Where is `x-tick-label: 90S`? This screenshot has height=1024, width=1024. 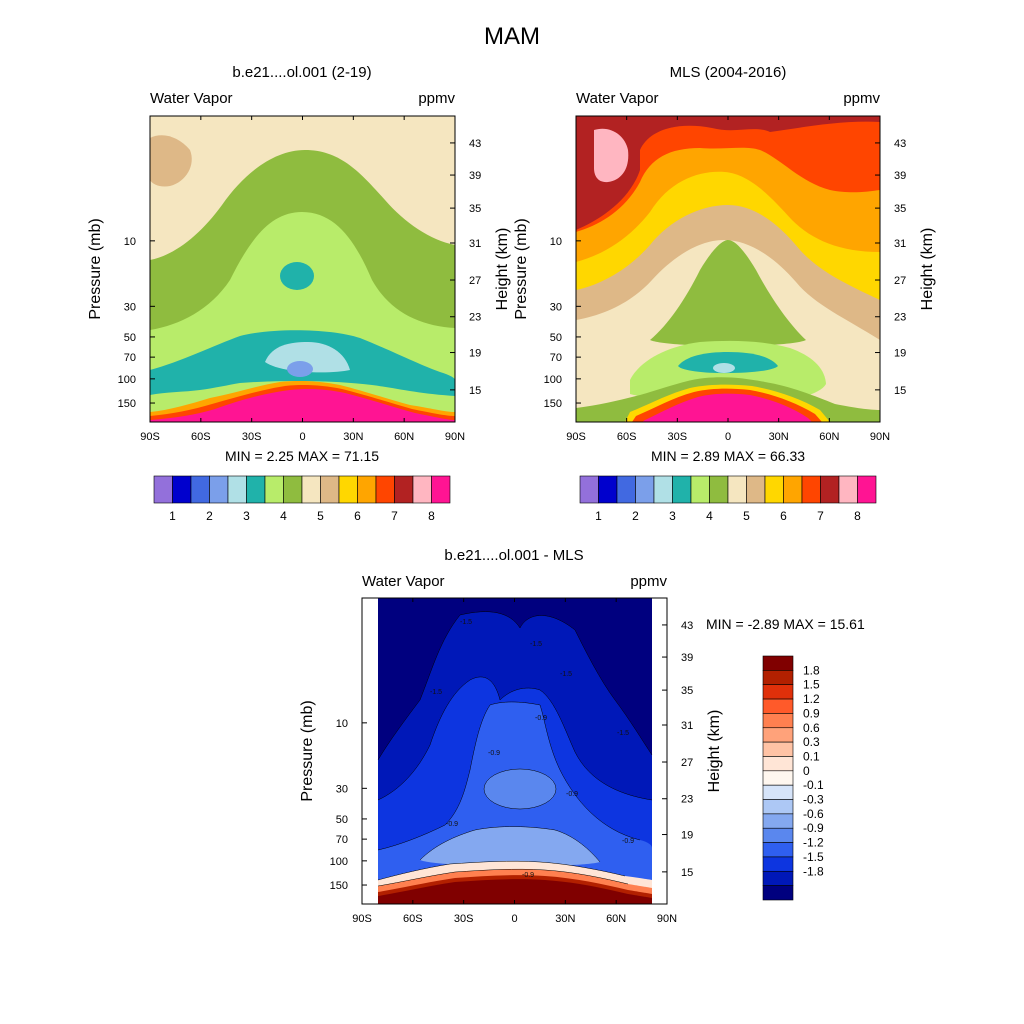 x-tick-label: 90S is located at coordinates (576, 437).